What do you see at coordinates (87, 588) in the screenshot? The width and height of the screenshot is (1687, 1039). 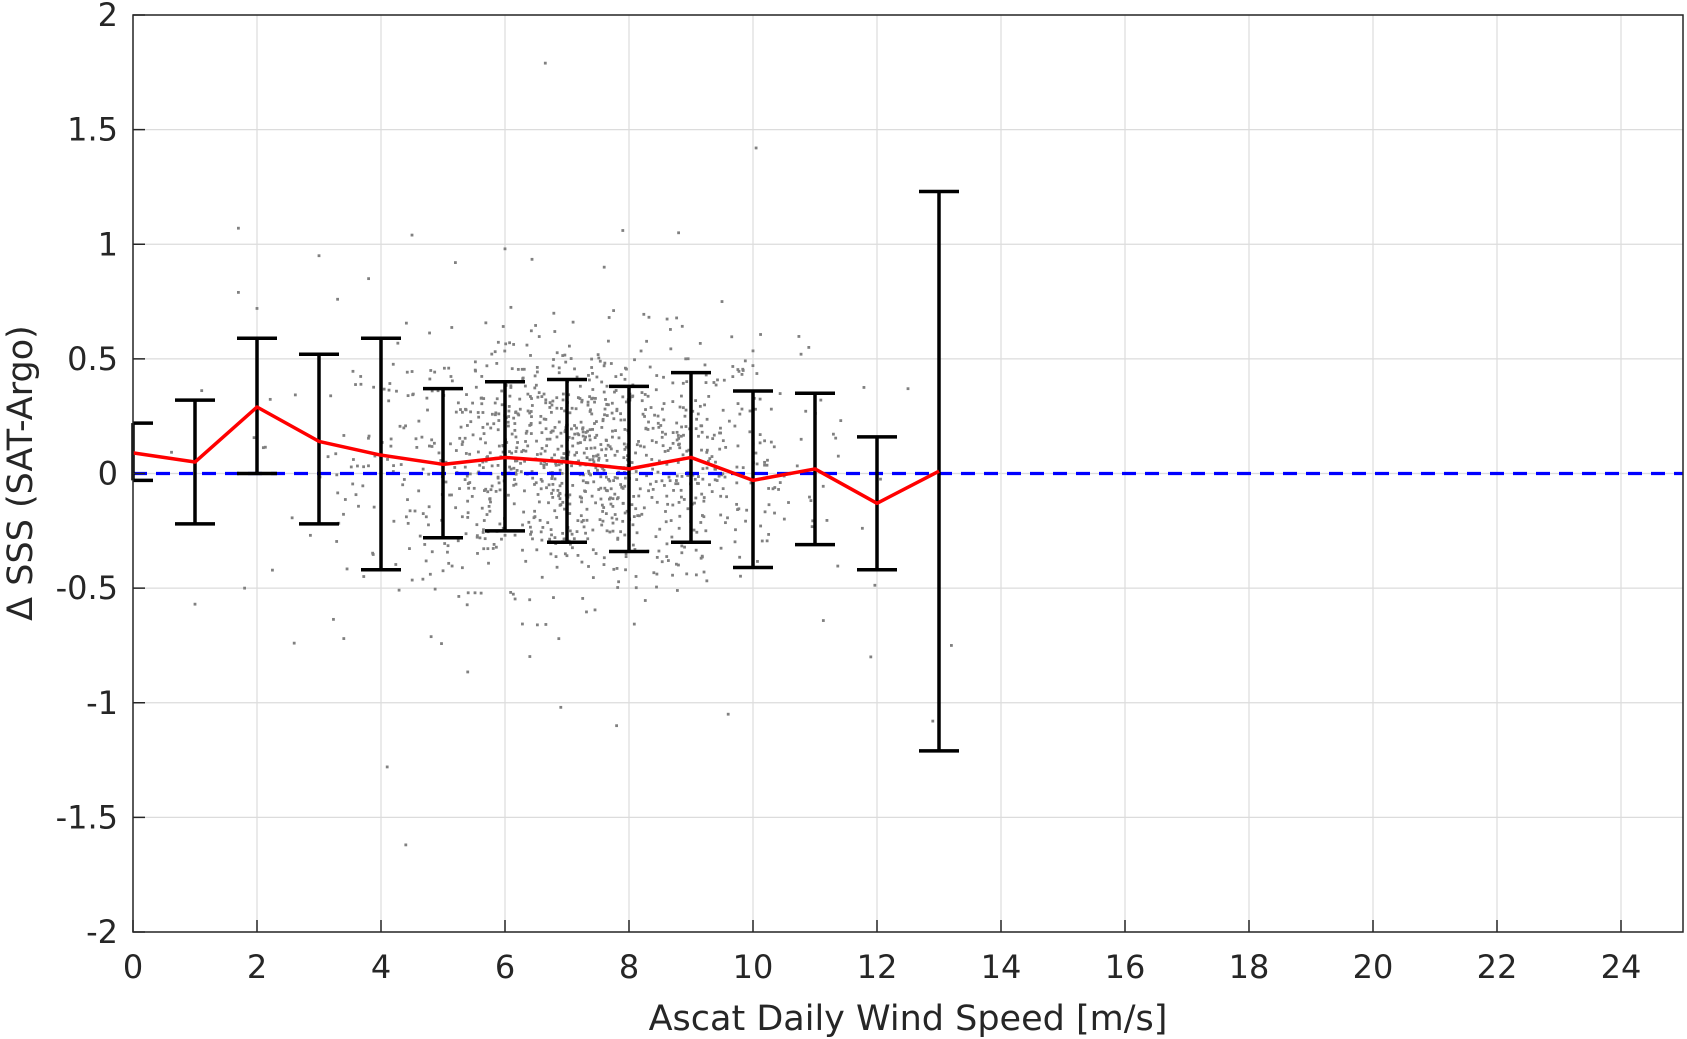 I see `y-tick-label: -0.5` at bounding box center [87, 588].